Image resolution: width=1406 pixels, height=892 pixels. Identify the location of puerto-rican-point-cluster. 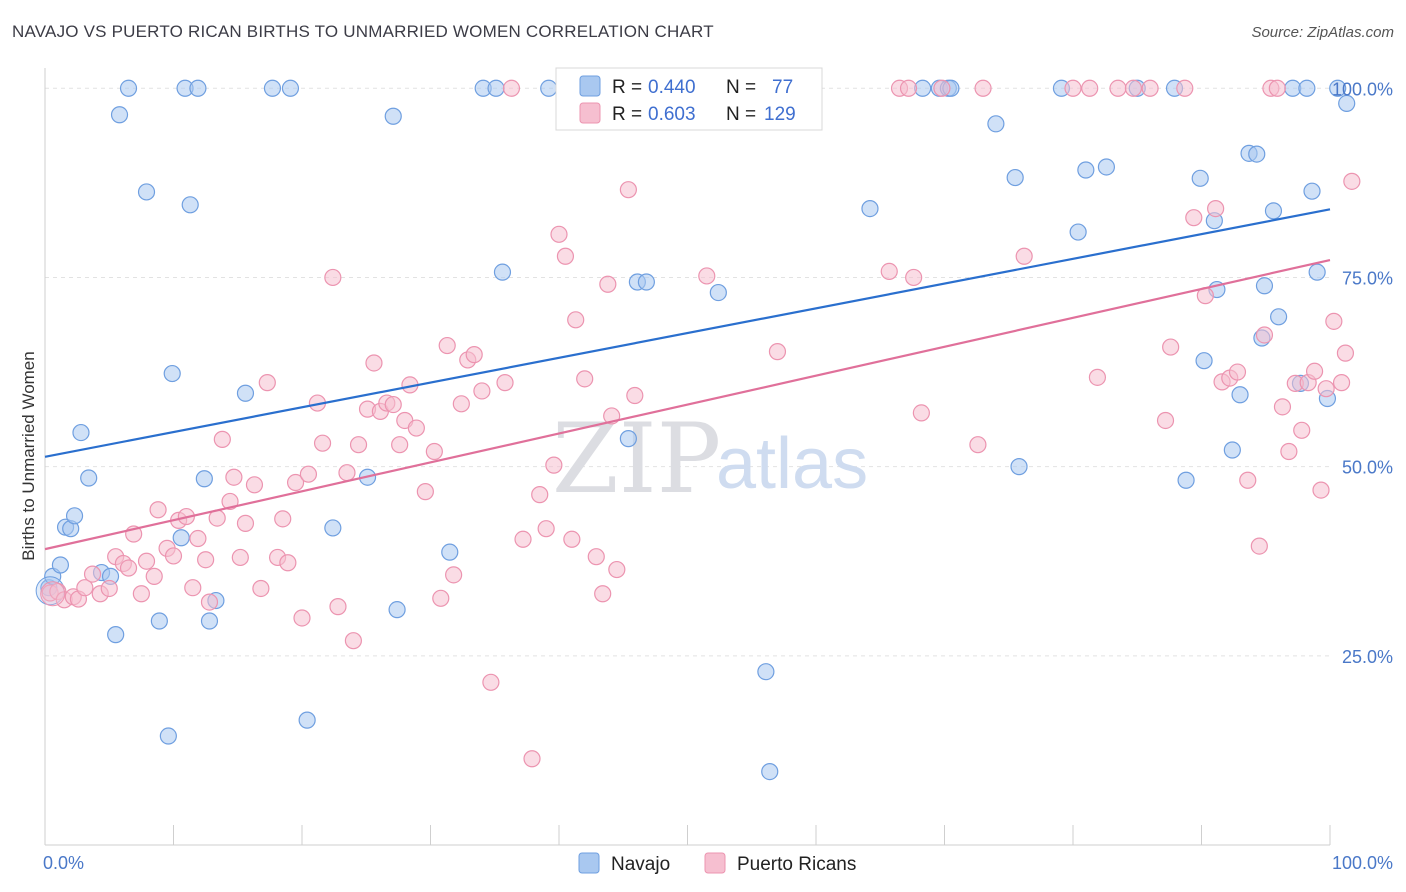
(53, 594).